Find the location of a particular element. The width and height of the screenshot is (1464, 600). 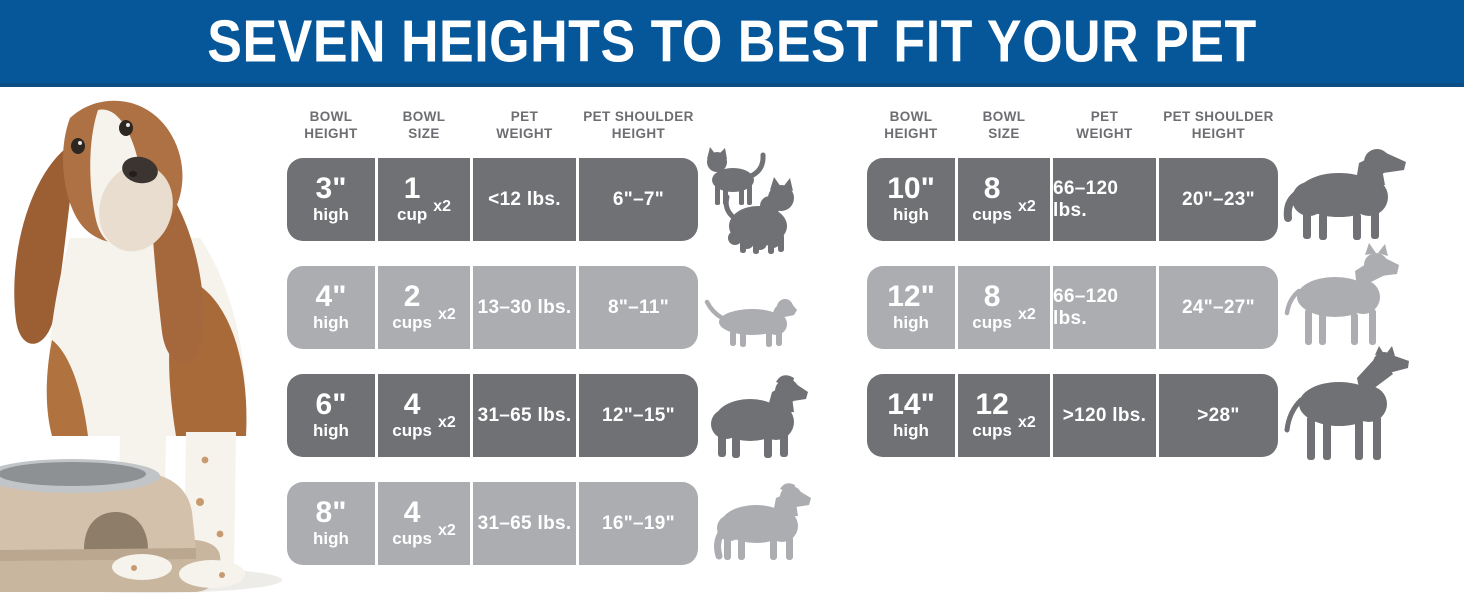

pet-shoulder-height-value: 6"–7" is located at coordinates (638, 199).